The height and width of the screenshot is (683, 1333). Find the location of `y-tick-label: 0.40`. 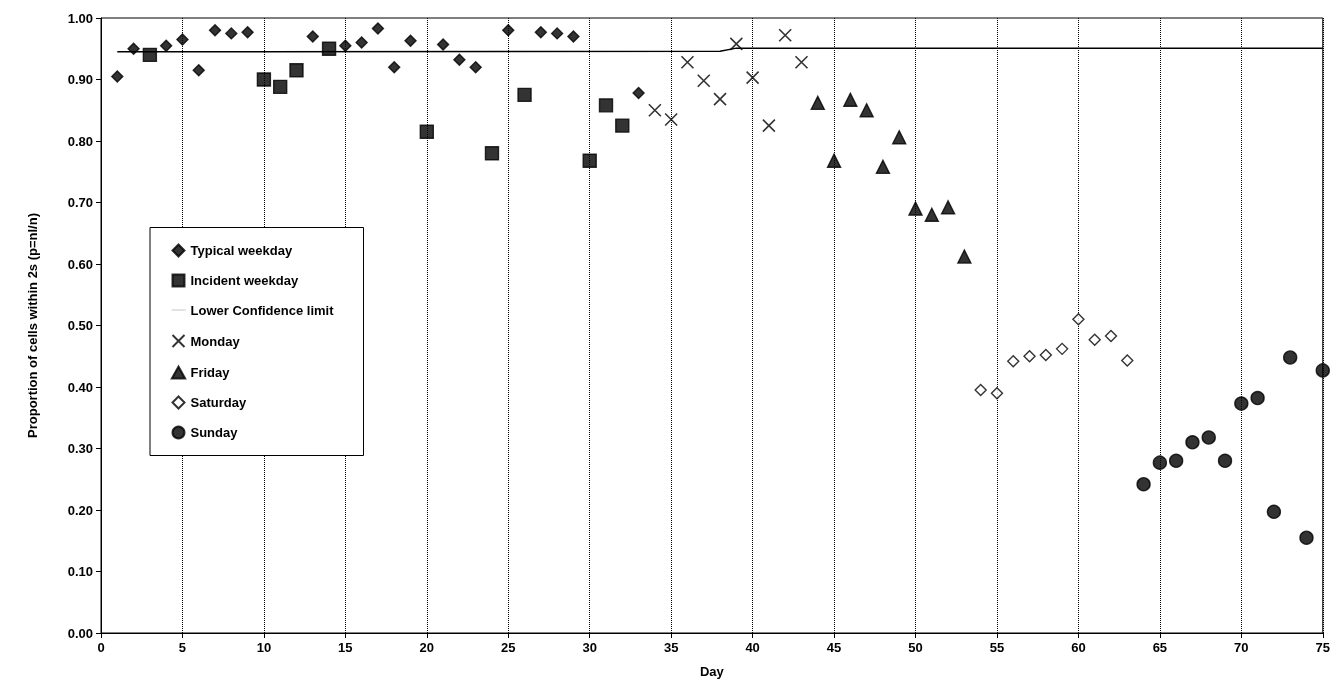

y-tick-label: 0.40 is located at coordinates (80, 387).